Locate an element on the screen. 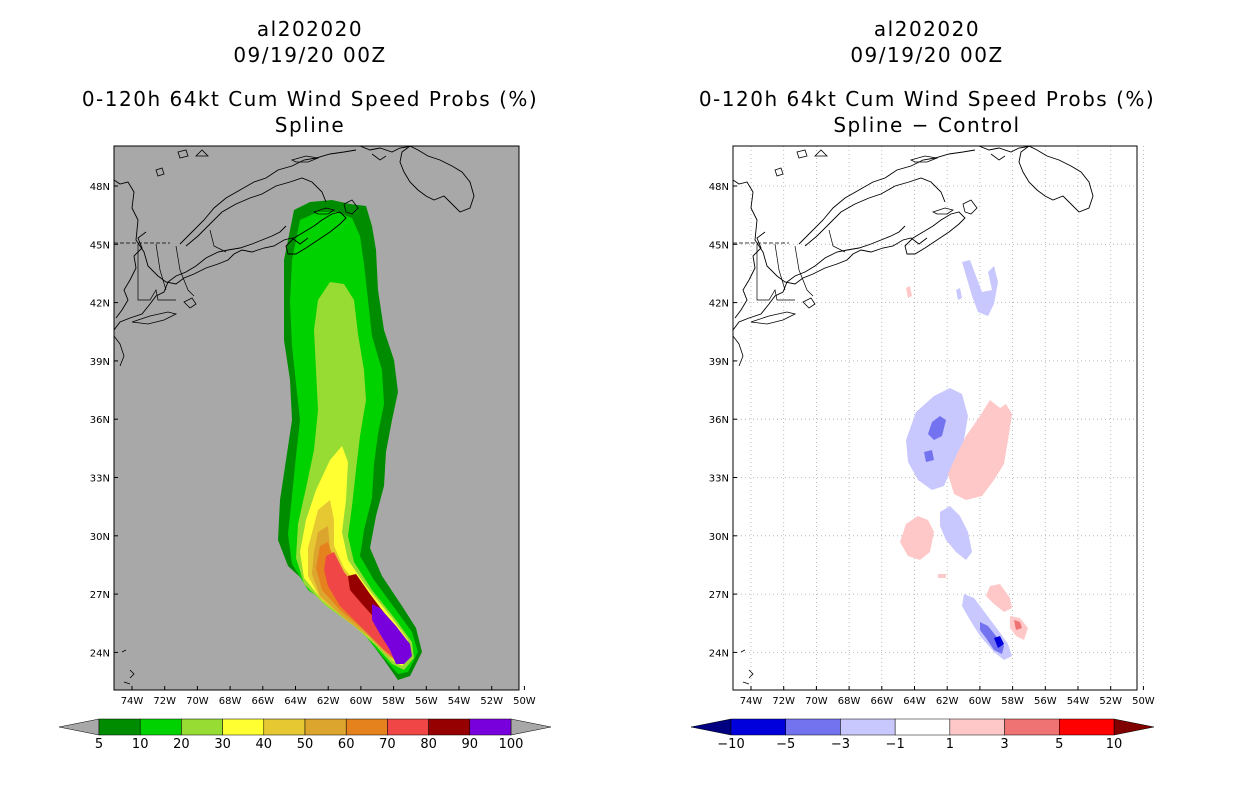 The width and height of the screenshot is (1236, 800). colorbar-label: 80 is located at coordinates (428, 744).